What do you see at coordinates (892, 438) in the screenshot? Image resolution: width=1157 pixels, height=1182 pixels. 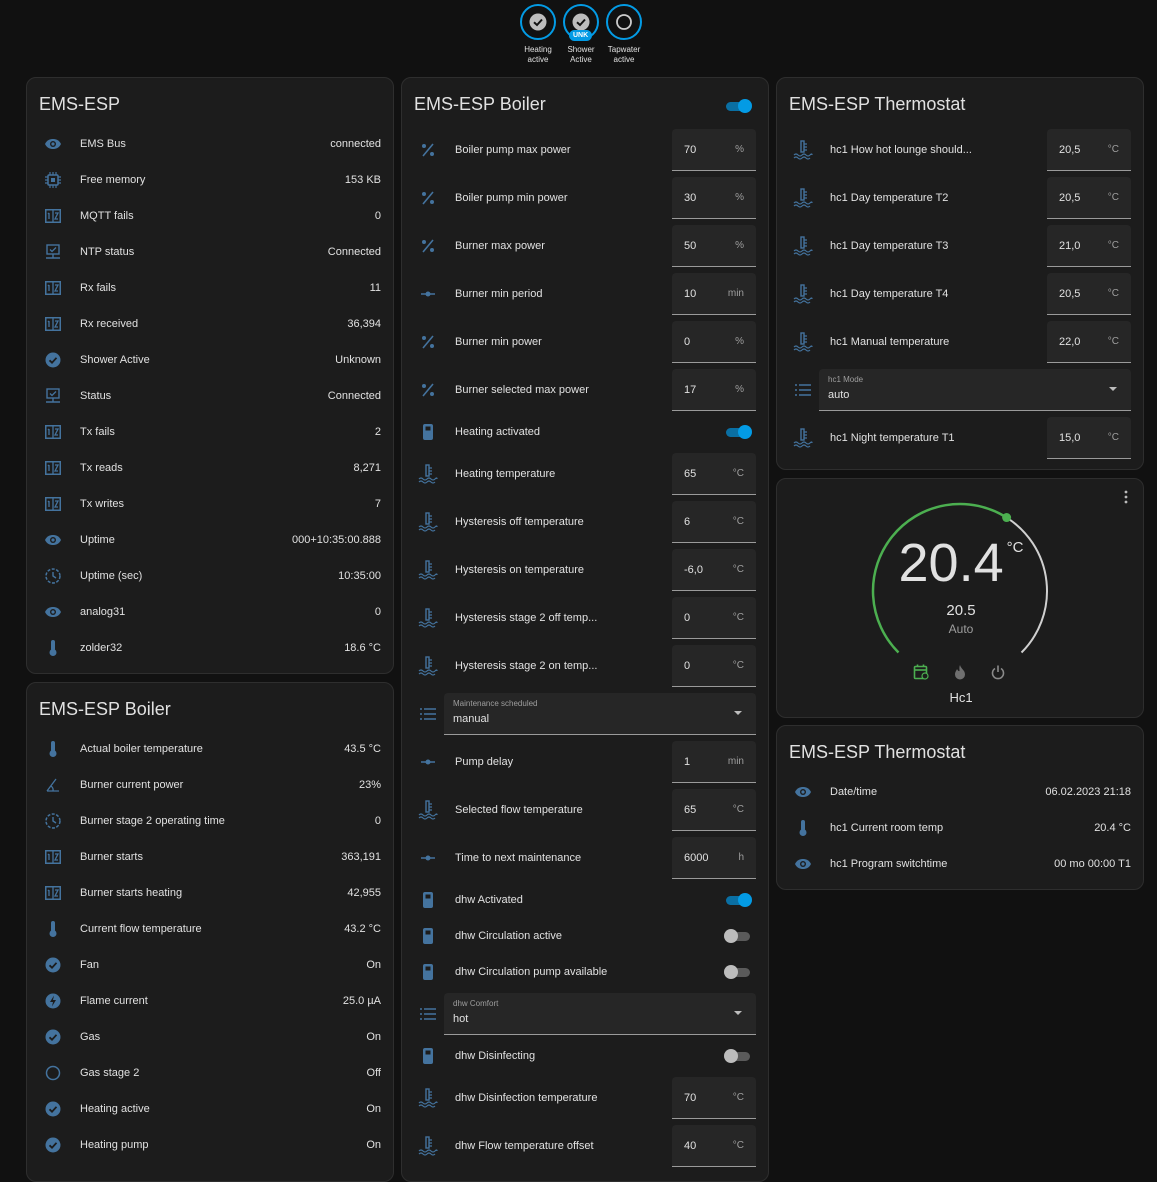 I see `control-name: hc1 Night temperature T1` at bounding box center [892, 438].